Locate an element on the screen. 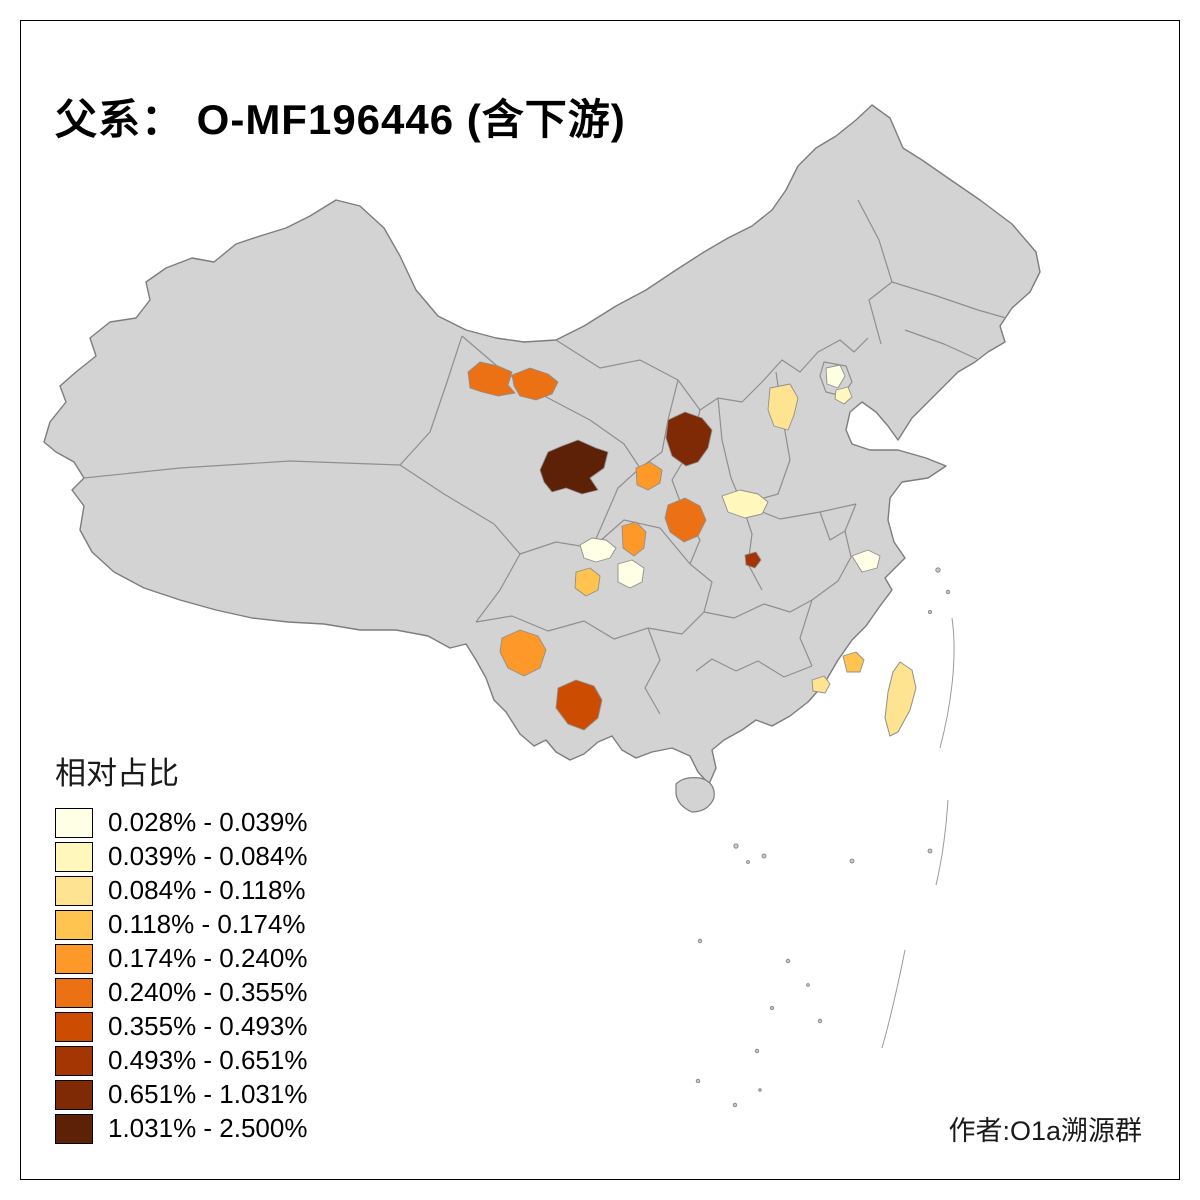 This screenshot has width=1200, height=1200. legend-label: 0.240% - 0.355% is located at coordinates (208, 992).